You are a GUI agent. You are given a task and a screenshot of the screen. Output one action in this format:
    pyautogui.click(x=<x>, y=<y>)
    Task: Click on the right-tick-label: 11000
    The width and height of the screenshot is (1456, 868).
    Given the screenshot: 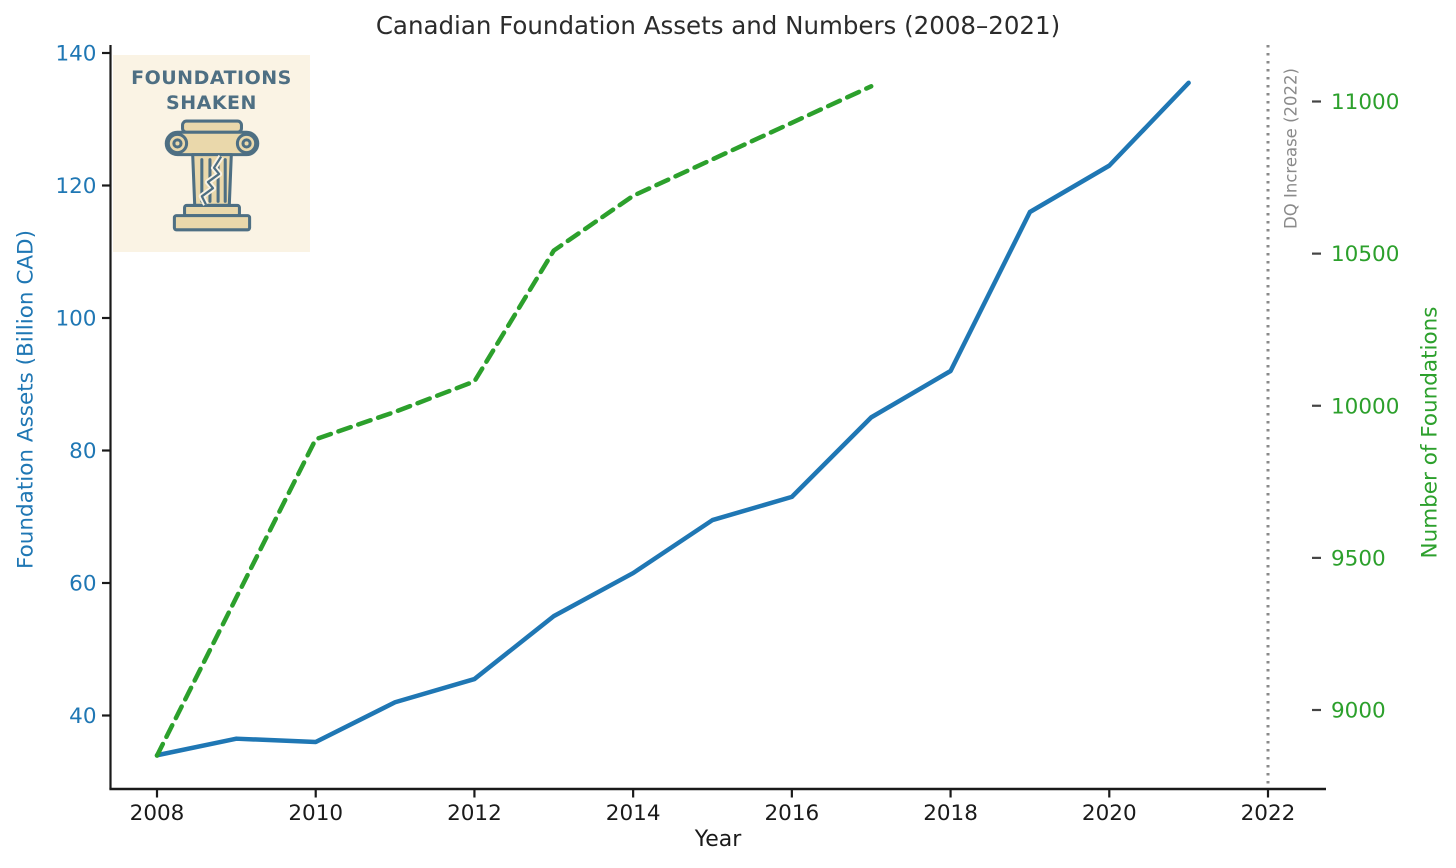 What is the action you would take?
    pyautogui.click(x=1365, y=102)
    